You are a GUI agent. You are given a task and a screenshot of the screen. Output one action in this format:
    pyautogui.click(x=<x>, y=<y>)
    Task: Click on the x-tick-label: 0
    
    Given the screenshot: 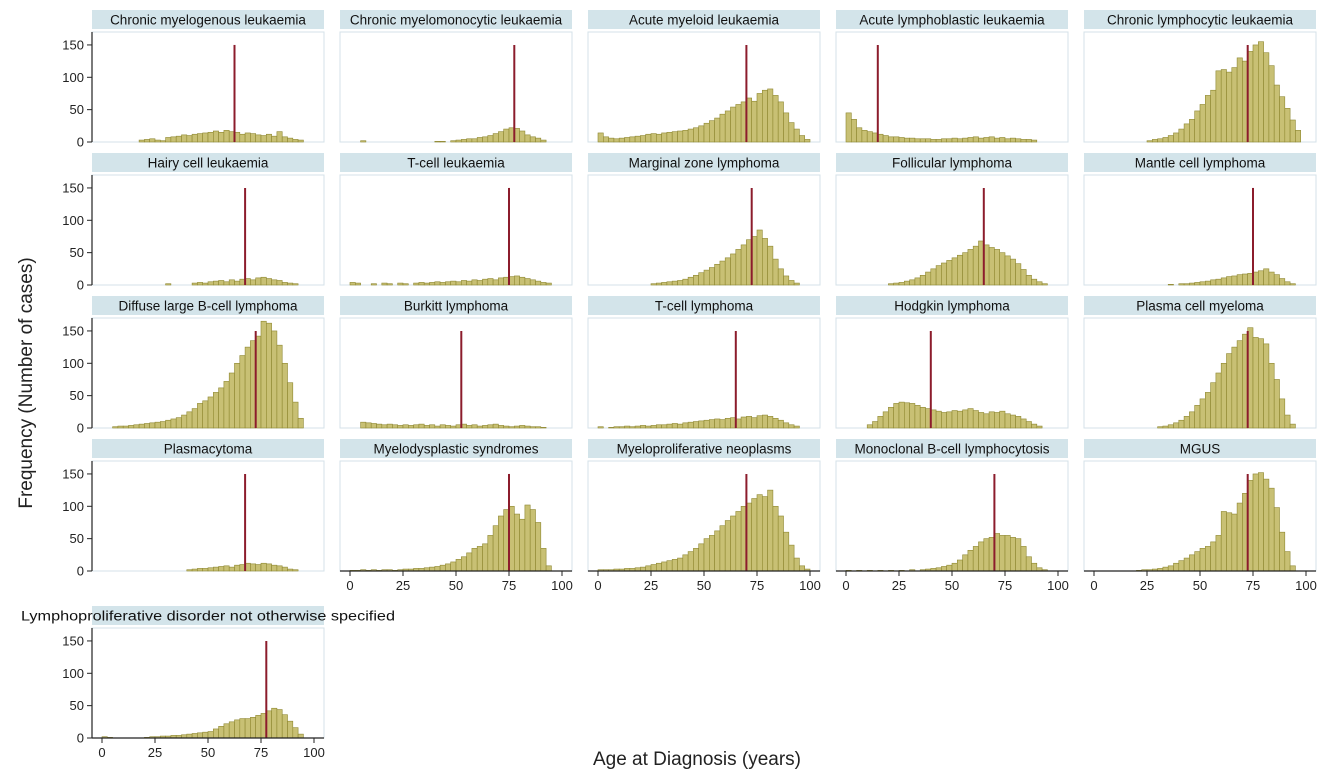 What is the action you would take?
    pyautogui.click(x=349, y=585)
    